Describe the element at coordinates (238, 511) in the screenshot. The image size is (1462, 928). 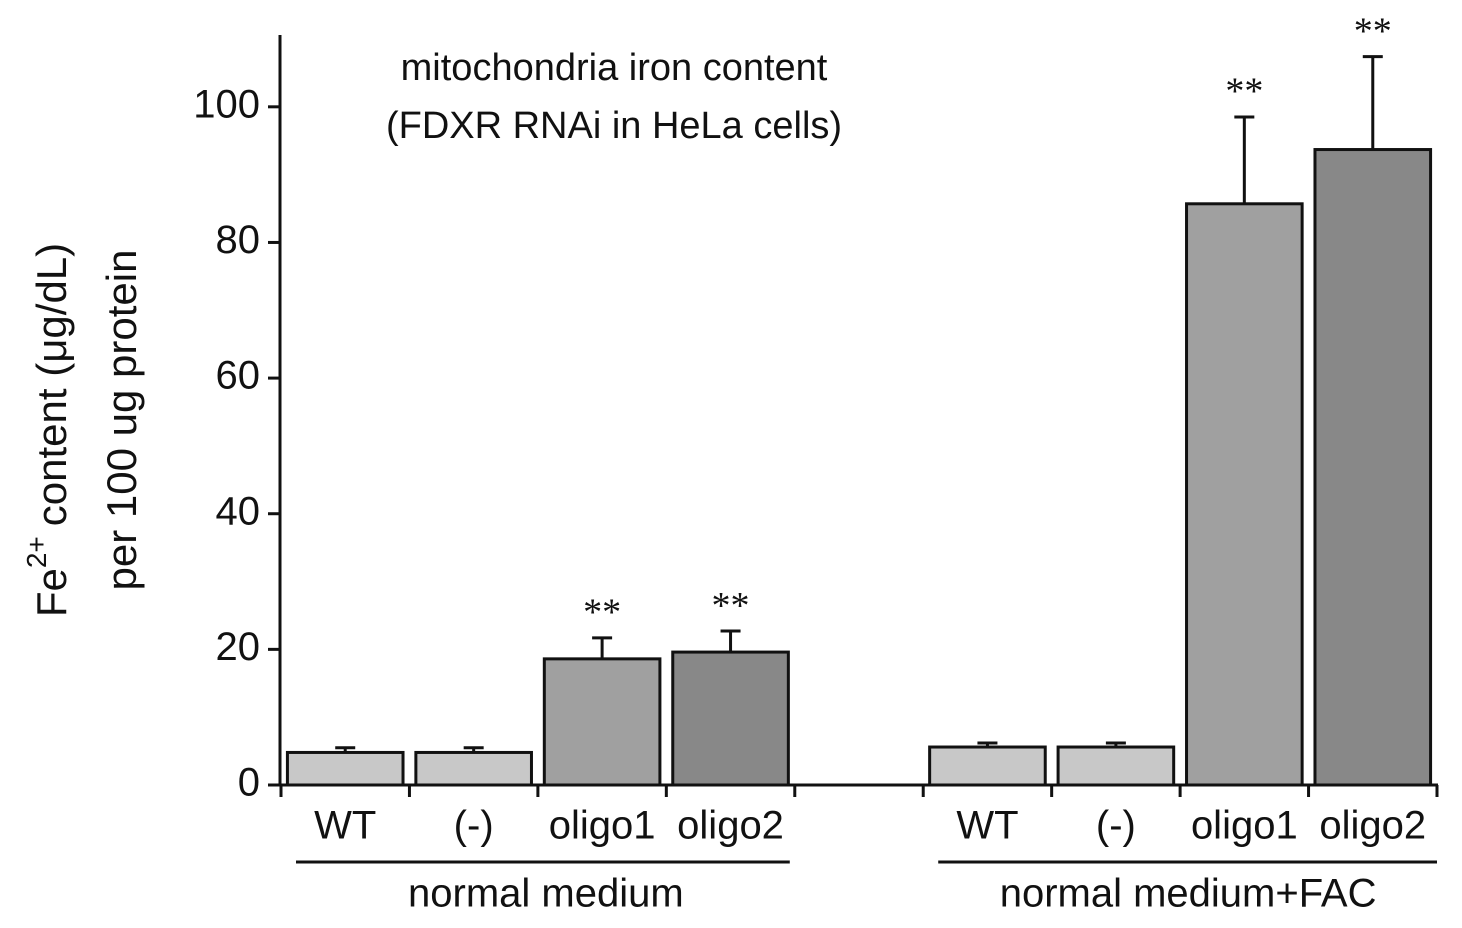
I see `y-tick-label: 40` at that location.